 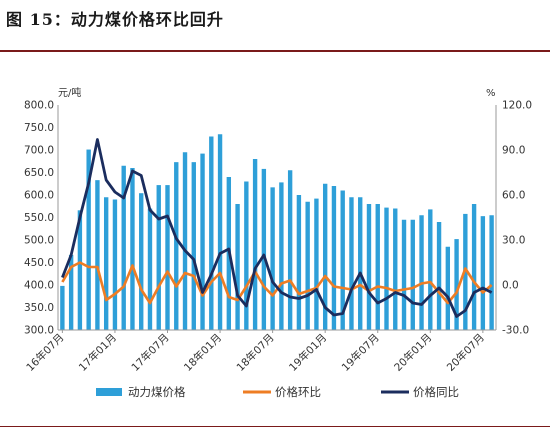 What do you see at coordinates (157, 392) in the screenshot?
I see `legend-label: 动力煤价格` at bounding box center [157, 392].